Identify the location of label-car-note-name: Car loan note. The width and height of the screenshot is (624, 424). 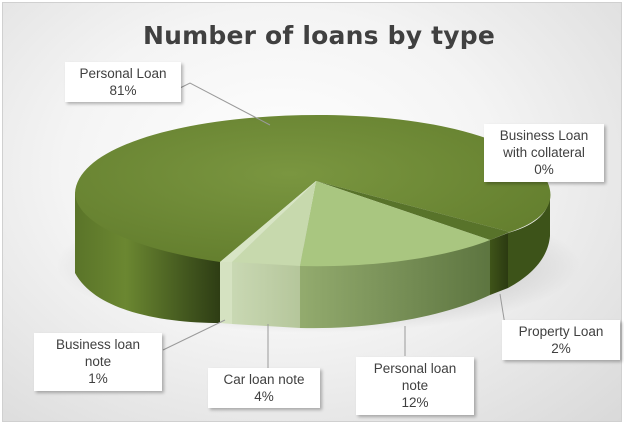
(264, 379).